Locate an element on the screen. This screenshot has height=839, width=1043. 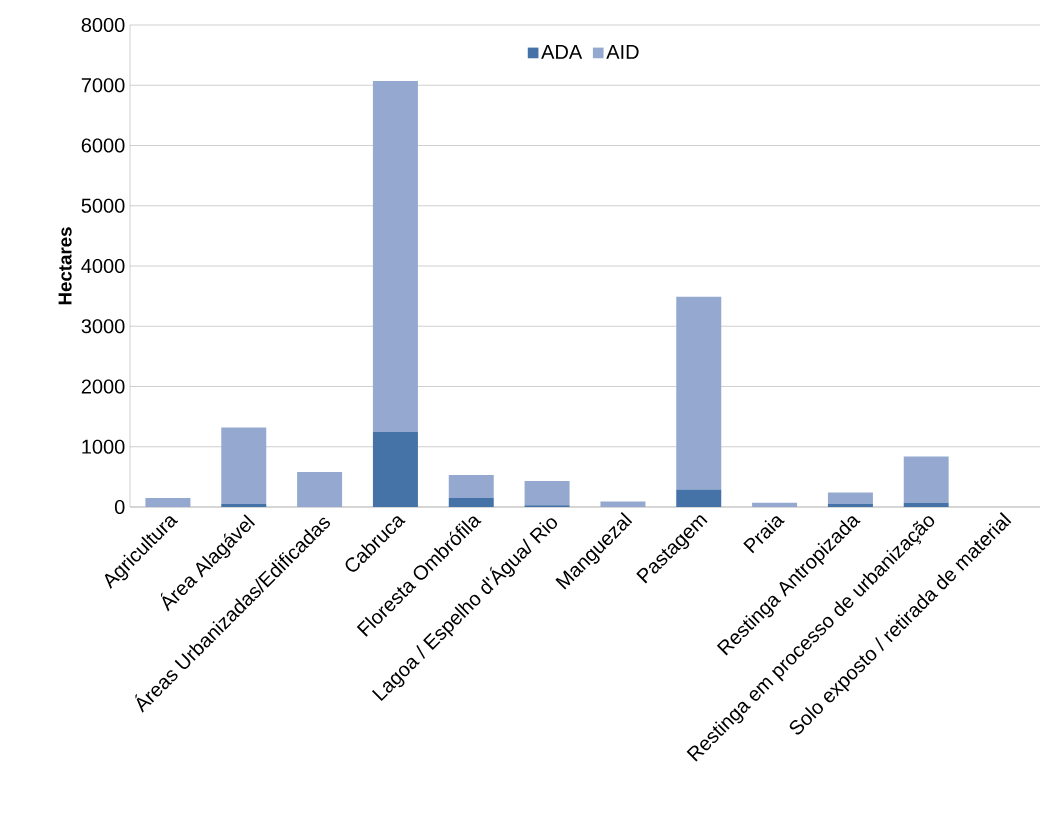
y-tick-label: 7000 is located at coordinates (103, 85).